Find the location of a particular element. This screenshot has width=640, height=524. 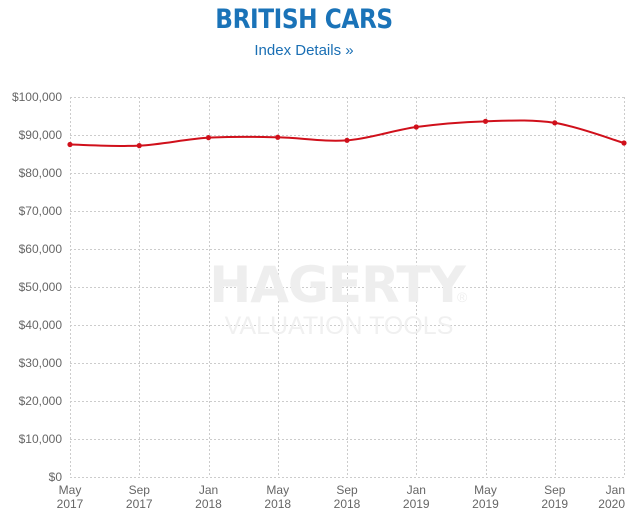

y-tick-label: $90,000 is located at coordinates (41, 135).